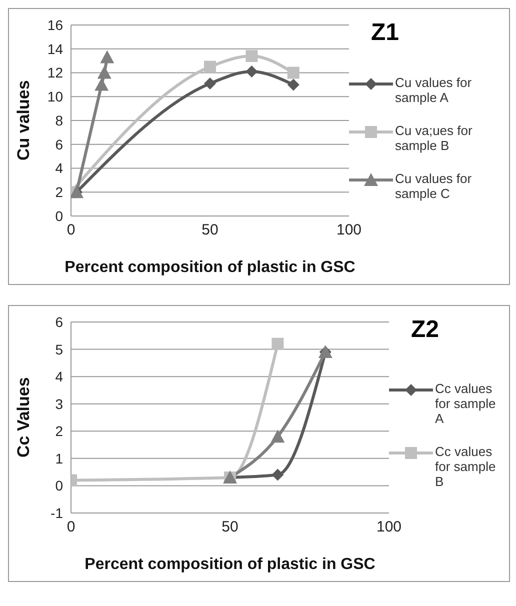 This screenshot has width=516, height=606. I want to click on y-tick-label: 10, so click(55, 96).